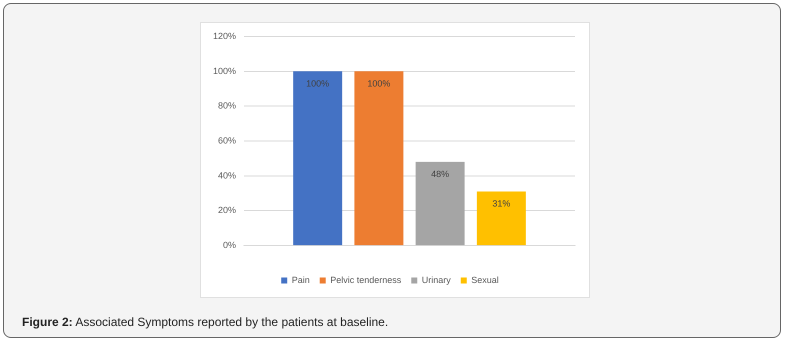  I want to click on y-tick-label: 60%, so click(227, 140).